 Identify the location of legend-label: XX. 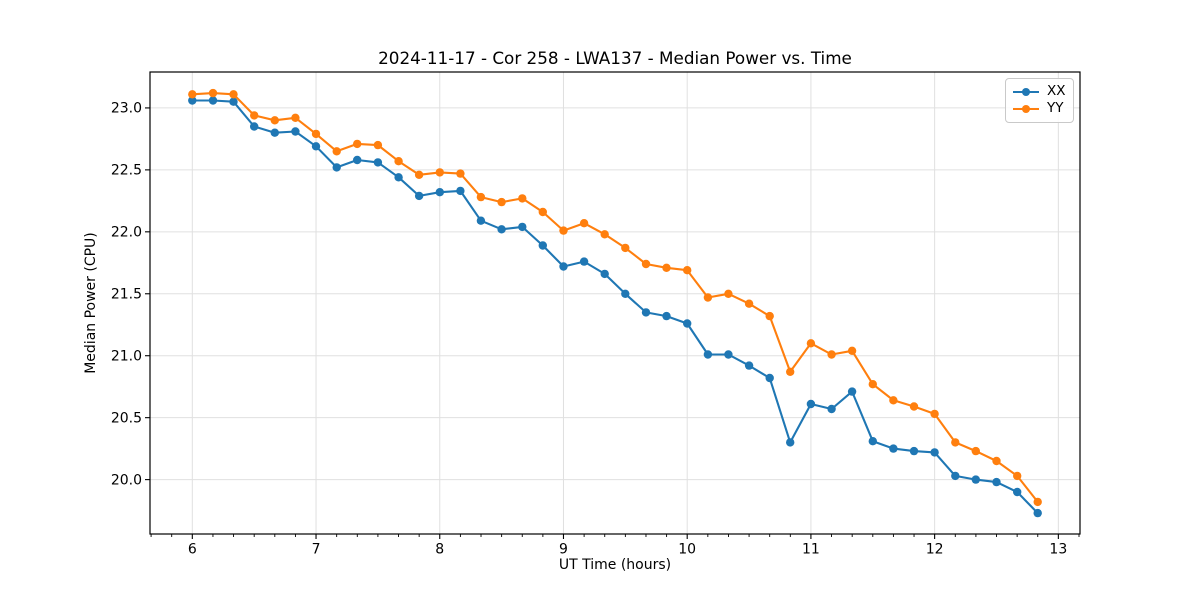
(1056, 91).